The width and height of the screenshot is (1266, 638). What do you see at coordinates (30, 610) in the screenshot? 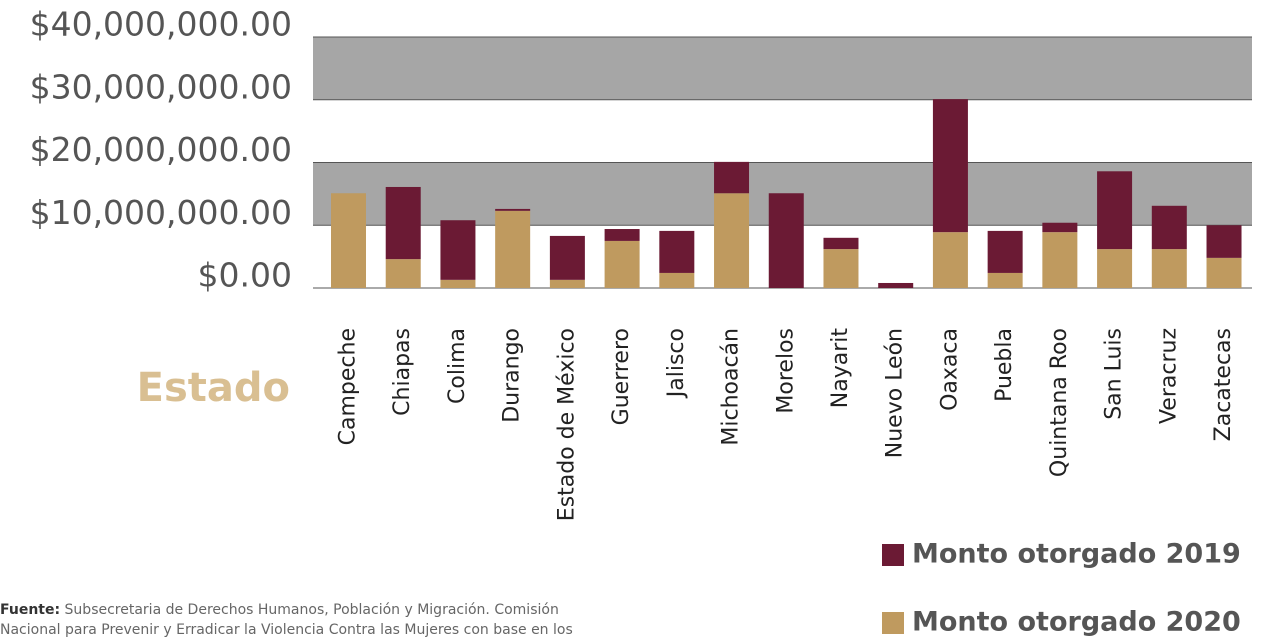
I see `note-label: Fuente:` at bounding box center [30, 610].